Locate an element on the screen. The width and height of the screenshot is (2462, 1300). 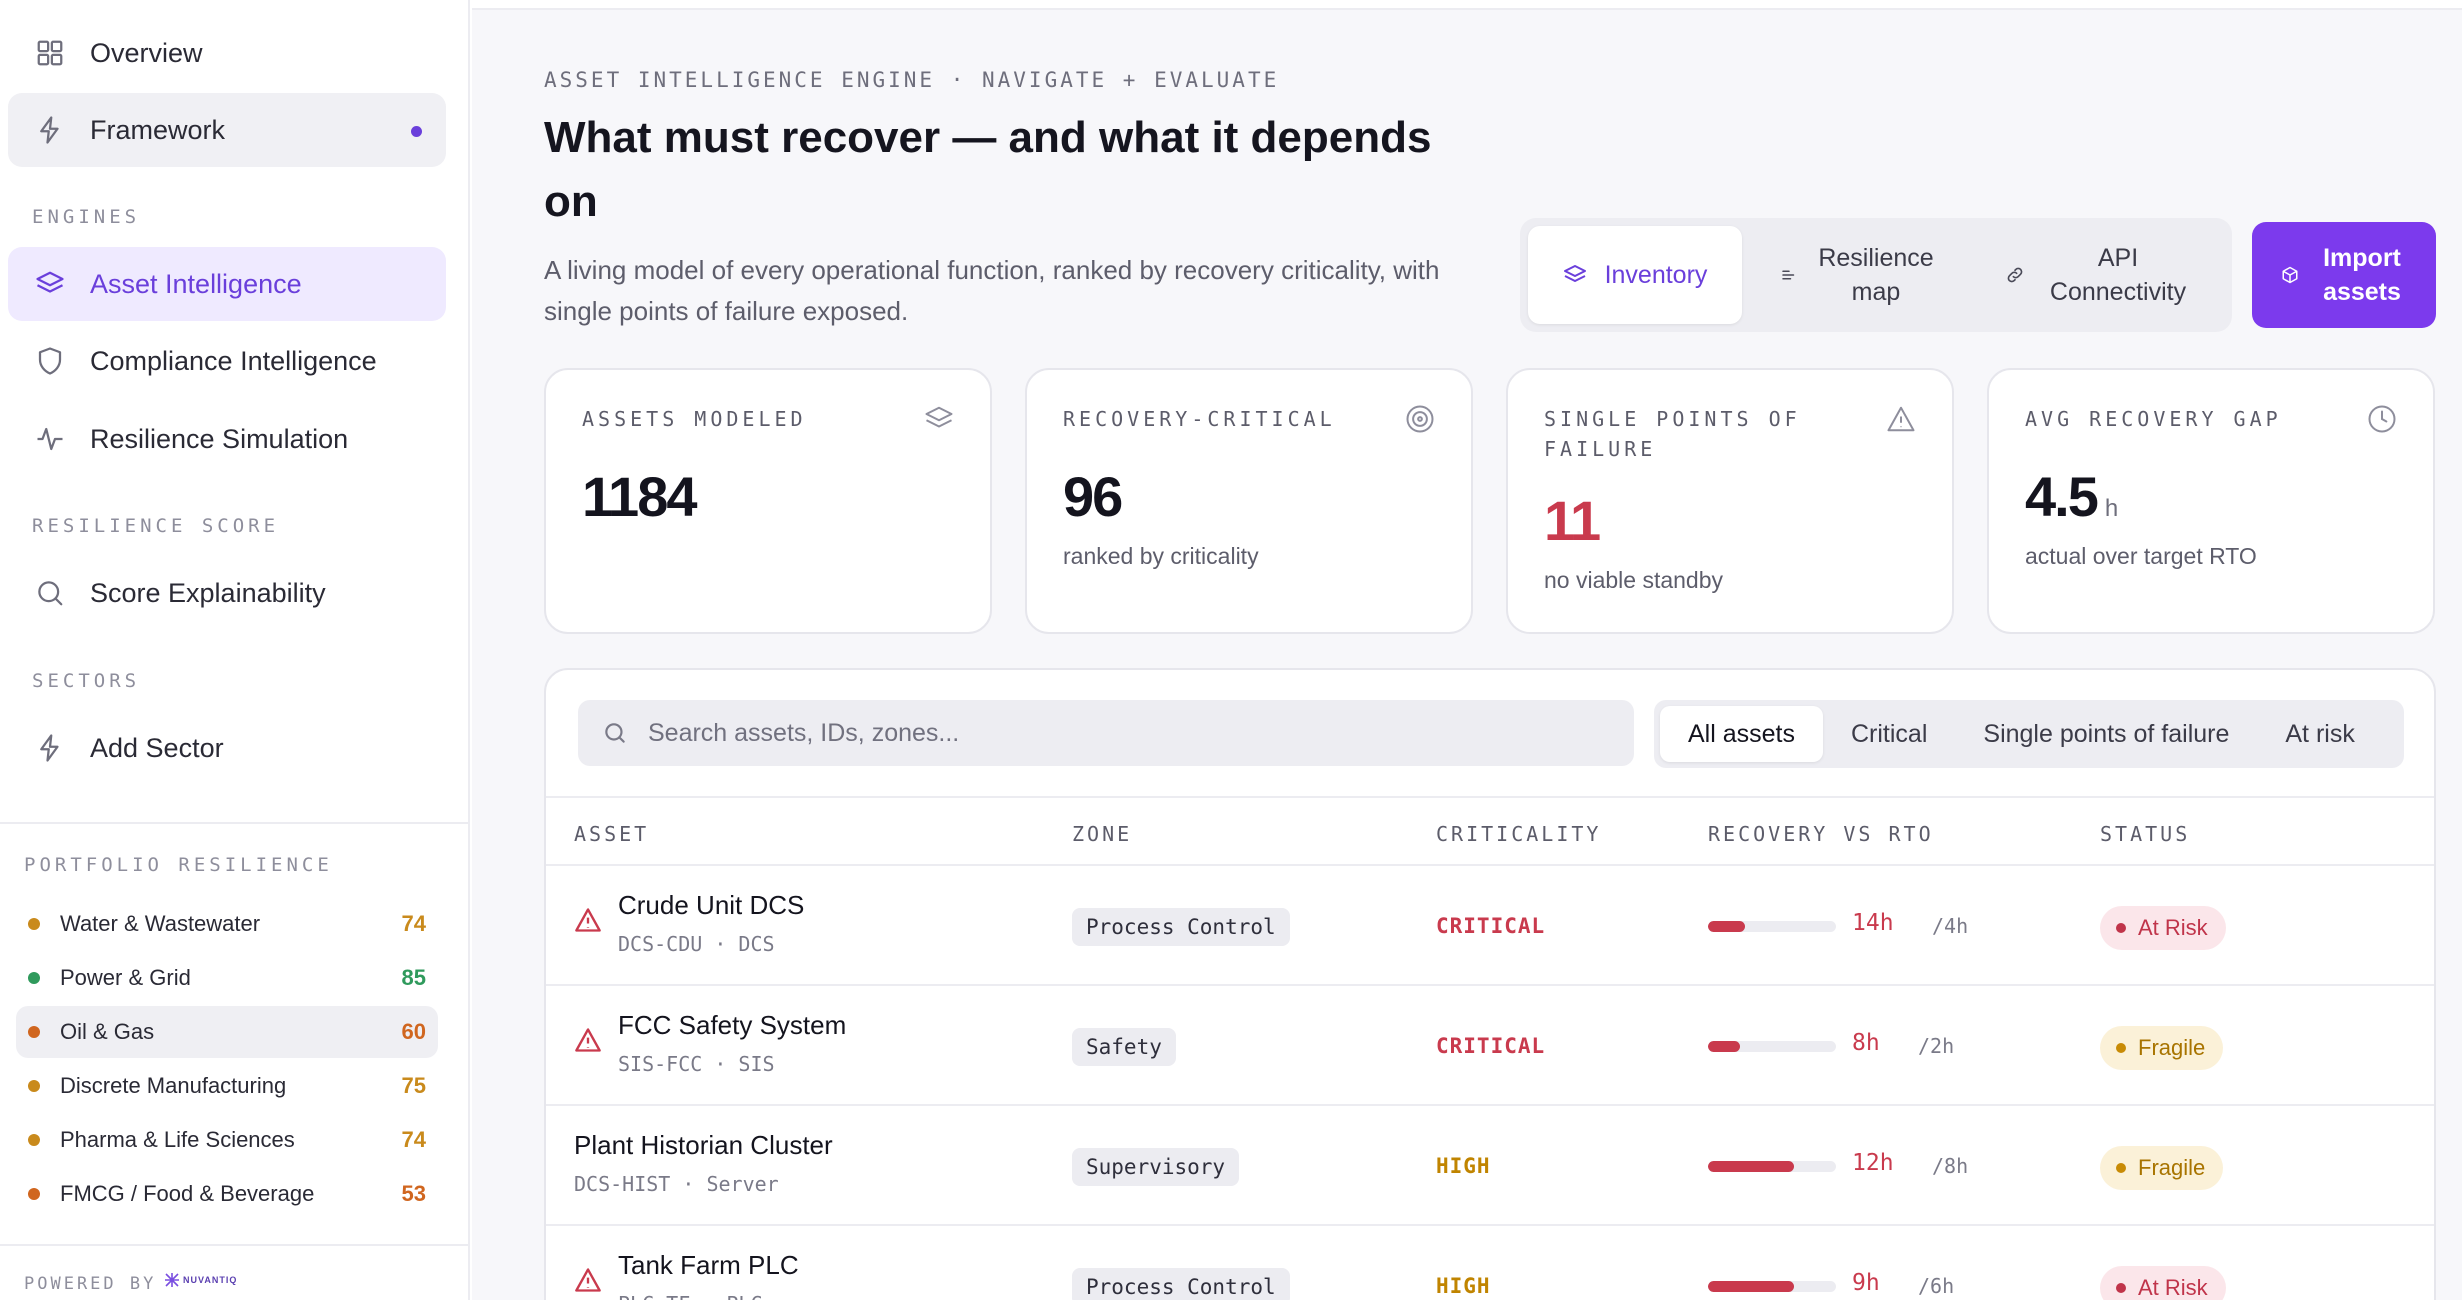
portfolio-section-label: PORTFOLIO RESILIENCE is located at coordinates (178, 865).